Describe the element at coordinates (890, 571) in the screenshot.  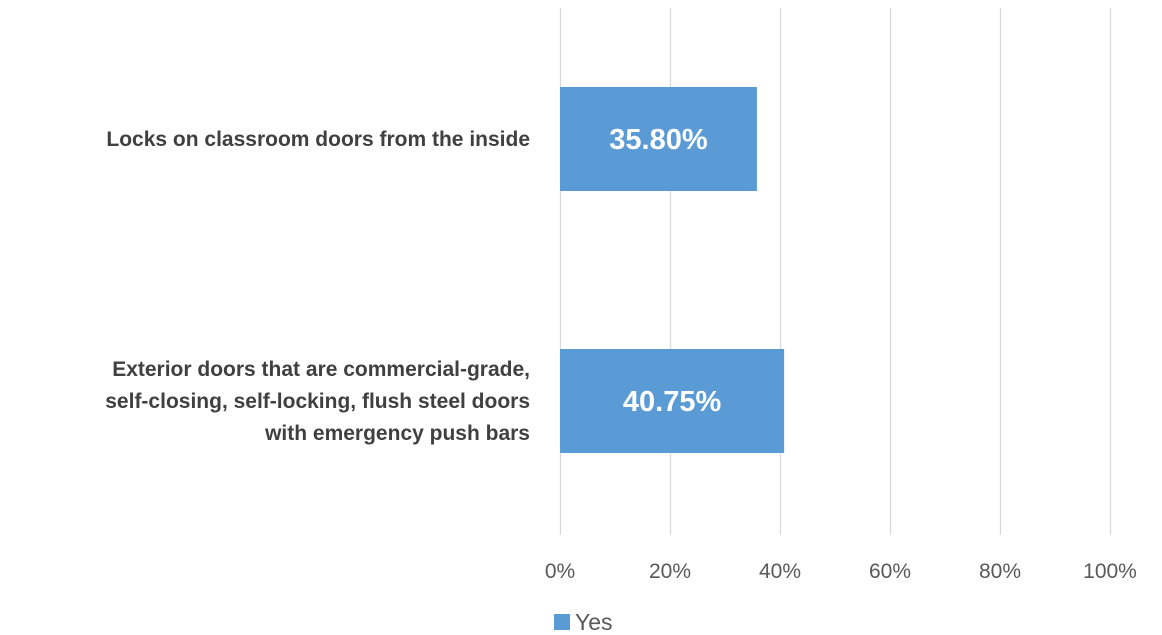
I see `x-tick-label-3: 60%` at that location.